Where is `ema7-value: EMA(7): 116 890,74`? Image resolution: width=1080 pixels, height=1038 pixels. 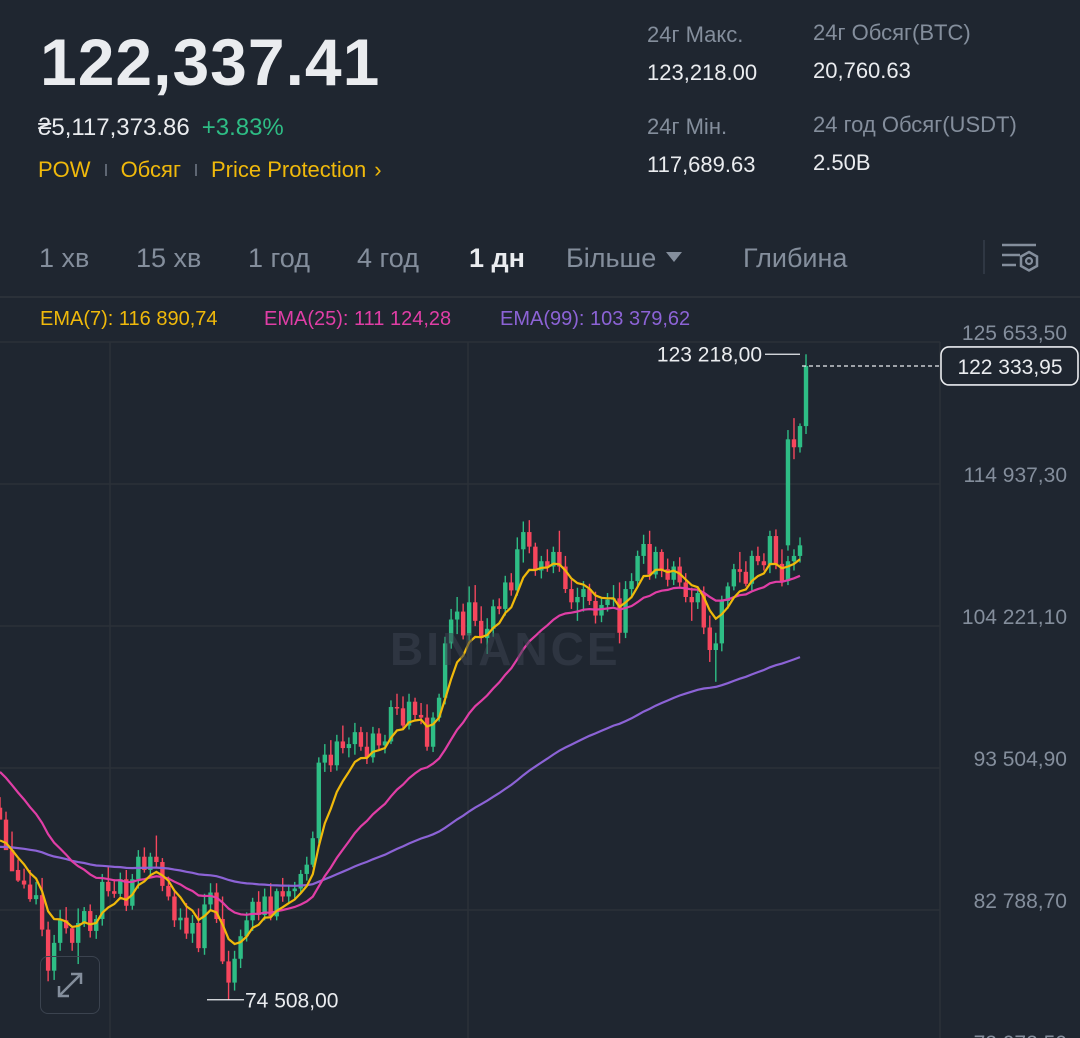
ema7-value: EMA(7): 116 890,74 is located at coordinates (129, 319).